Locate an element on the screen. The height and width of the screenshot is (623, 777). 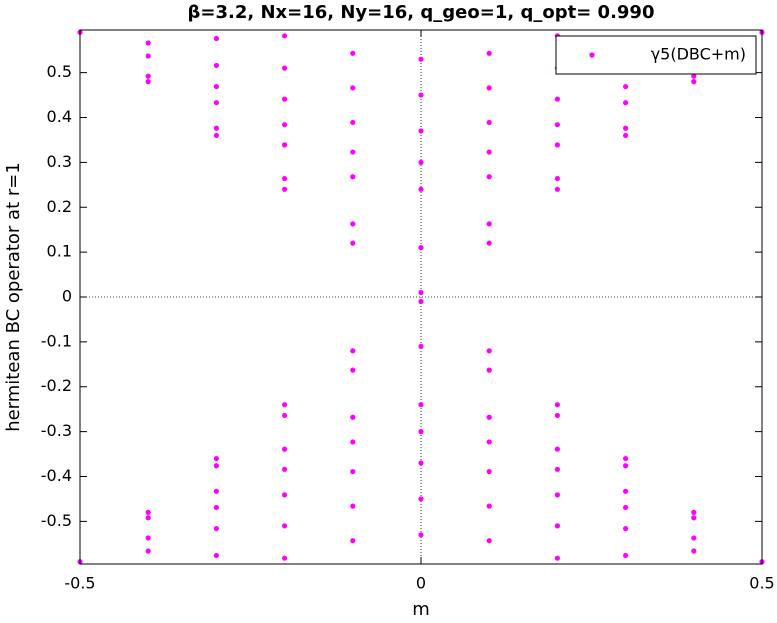
legend-box is located at coordinates (656, 55).